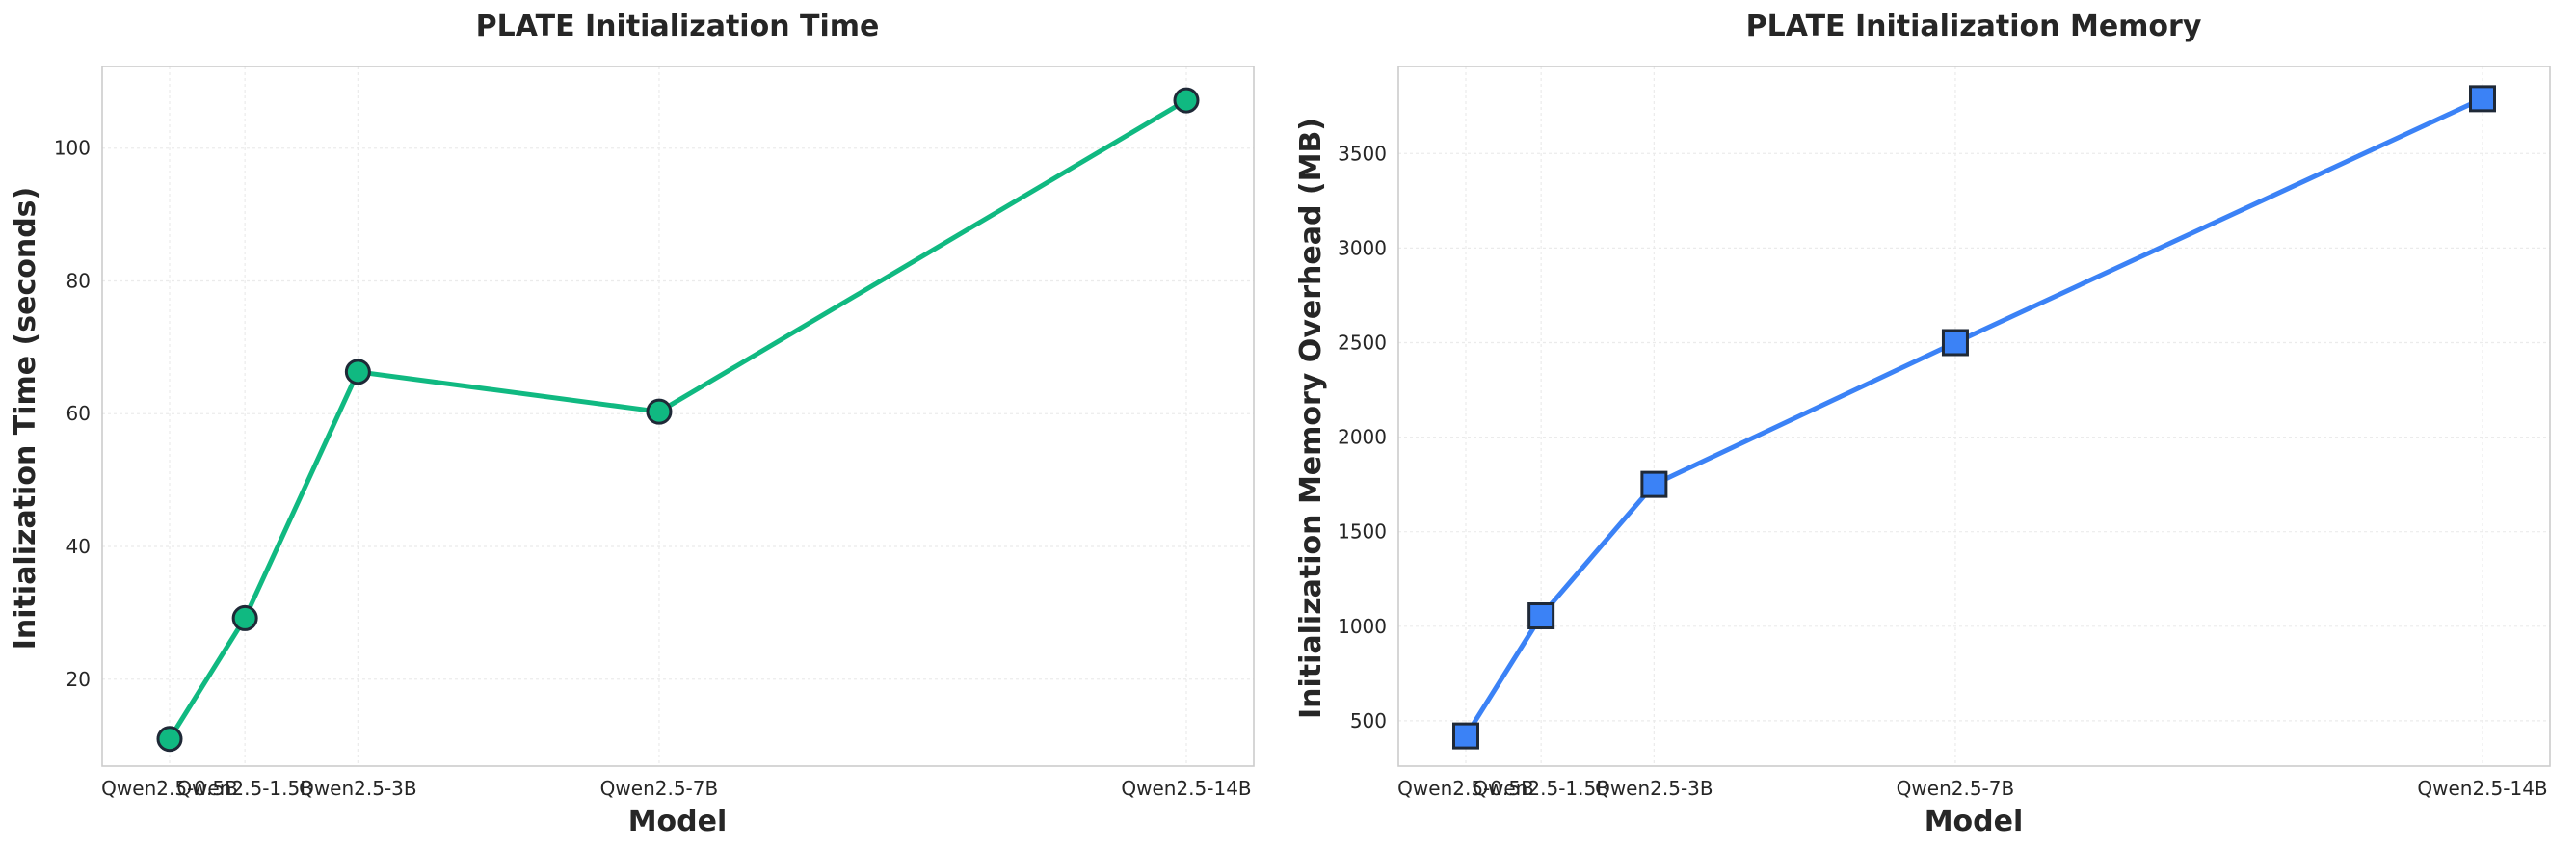  I want to click on memory-chart-ylabel: Initialization Memory Overhead (MB), so click(1311, 418).